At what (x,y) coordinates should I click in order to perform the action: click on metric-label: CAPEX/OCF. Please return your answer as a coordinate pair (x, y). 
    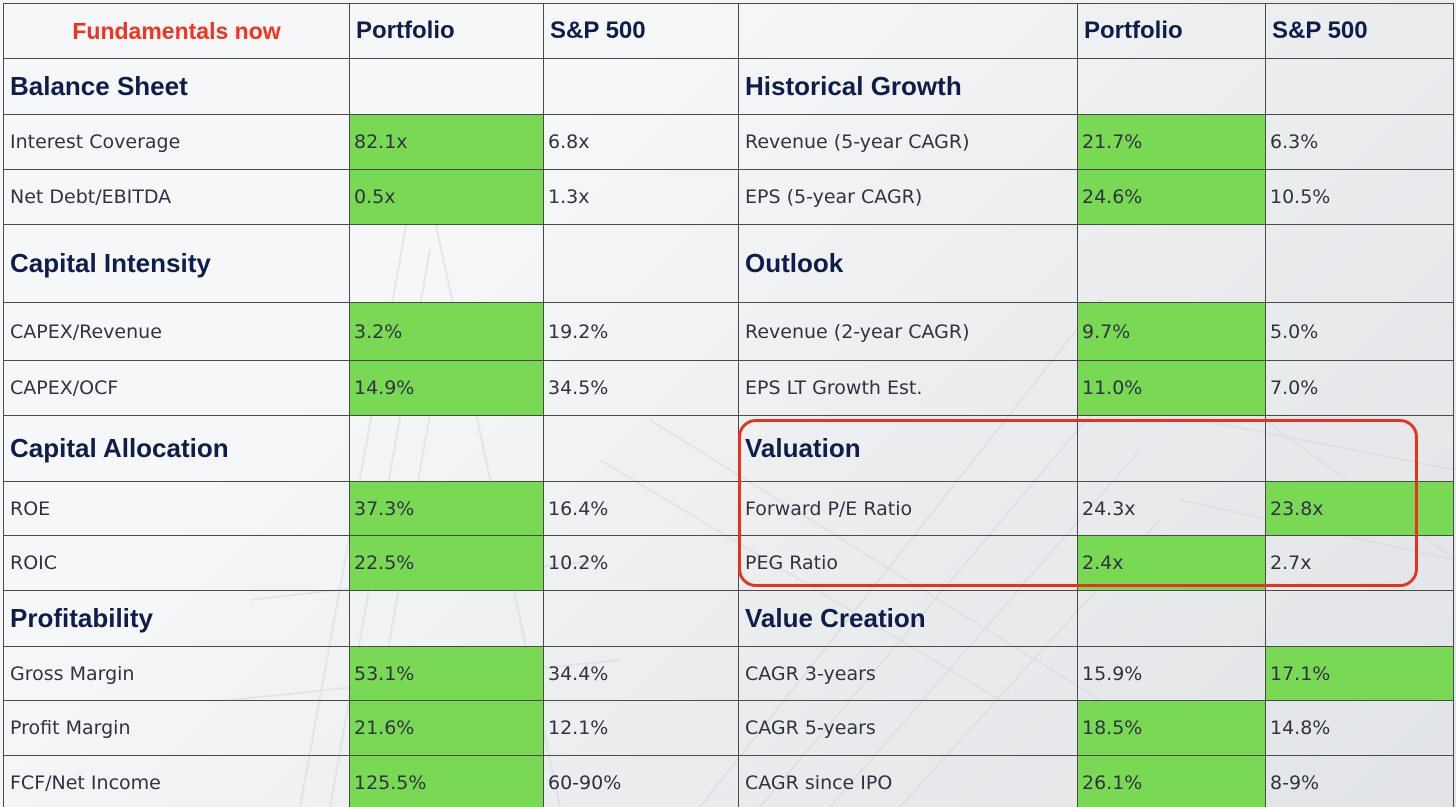
    Looking at the image, I should click on (176, 388).